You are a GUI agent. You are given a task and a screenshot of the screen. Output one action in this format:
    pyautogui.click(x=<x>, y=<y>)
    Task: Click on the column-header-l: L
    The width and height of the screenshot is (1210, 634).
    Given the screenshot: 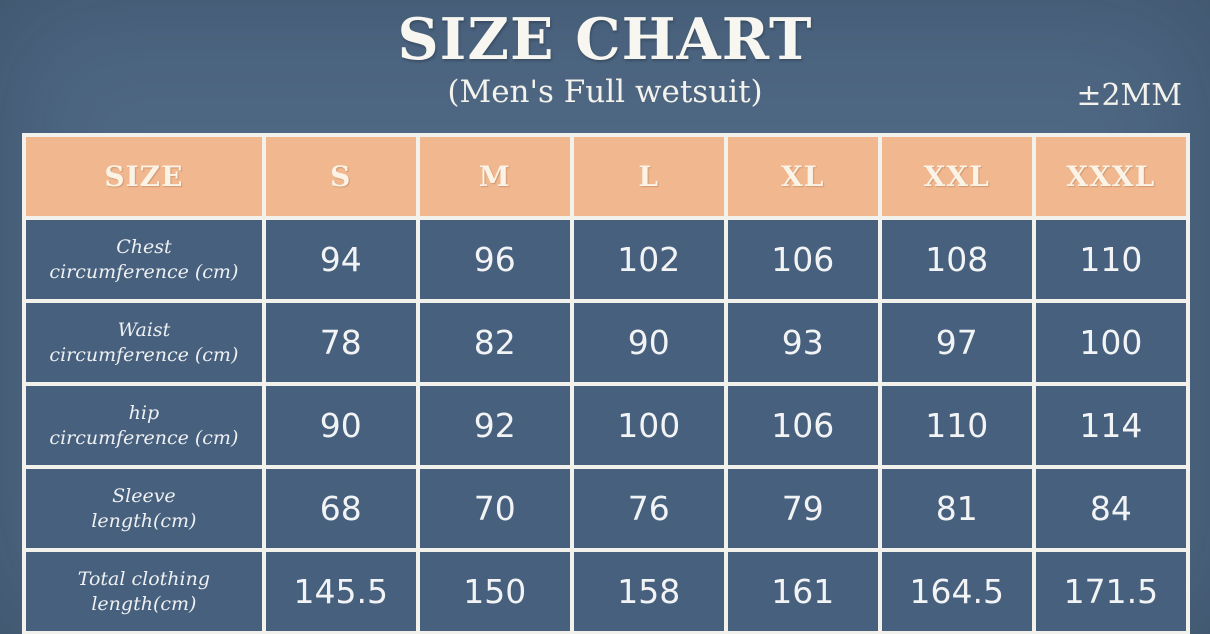 What is the action you would take?
    pyautogui.click(x=648, y=176)
    